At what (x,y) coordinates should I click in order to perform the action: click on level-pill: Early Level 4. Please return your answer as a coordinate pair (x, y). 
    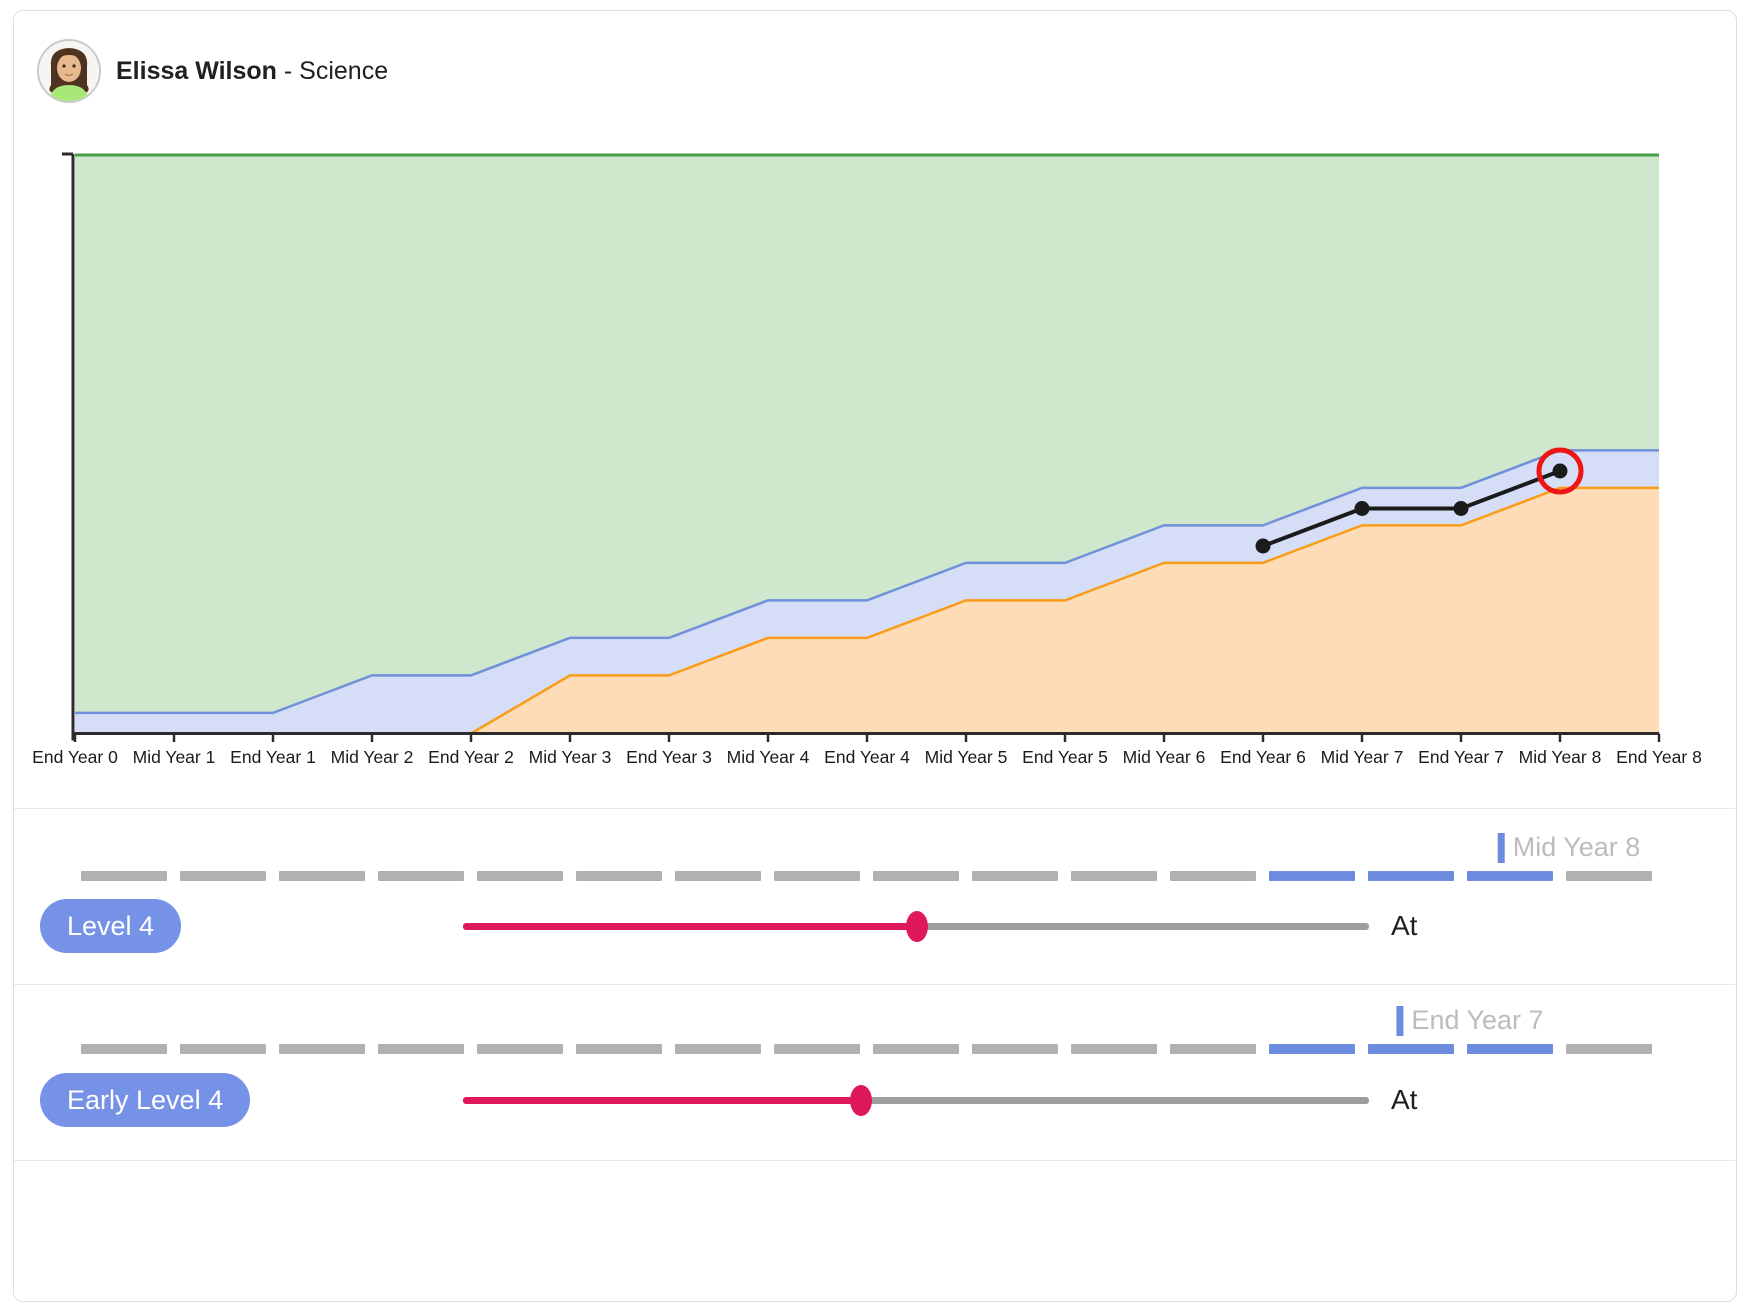
    Looking at the image, I should click on (145, 1100).